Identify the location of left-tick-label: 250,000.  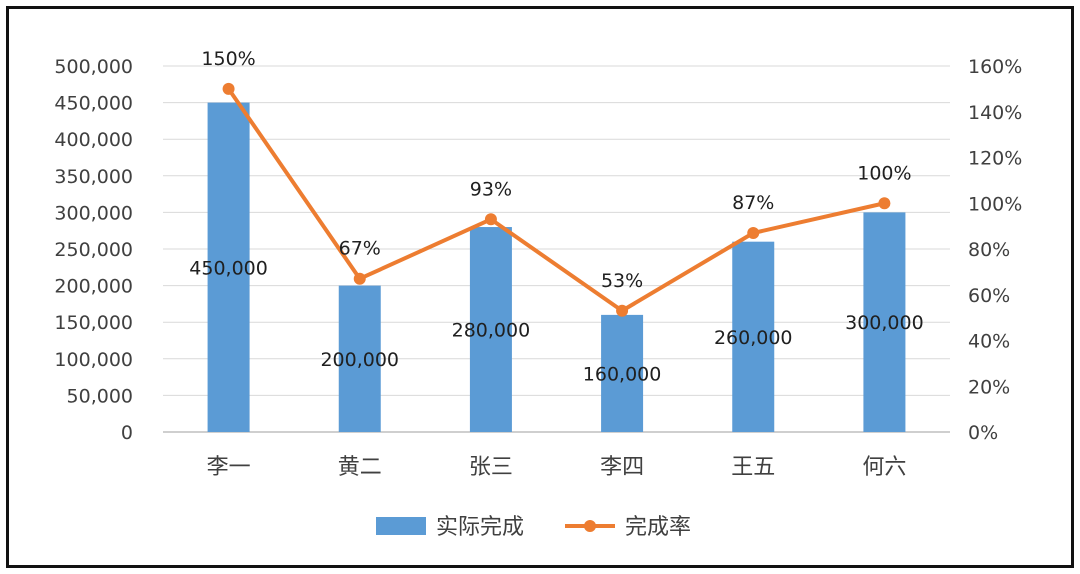
(93, 250).